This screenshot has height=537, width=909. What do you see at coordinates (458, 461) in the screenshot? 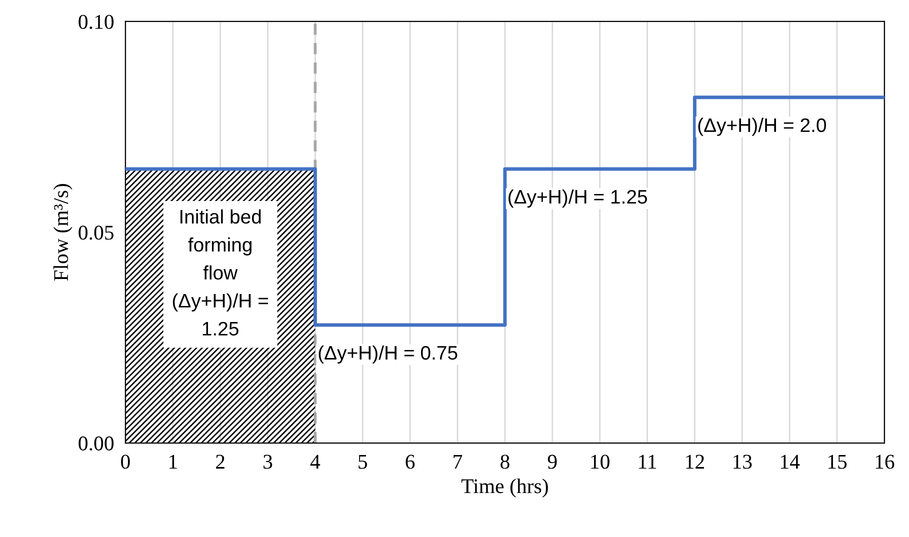
I see `x-tick-label: 7` at bounding box center [458, 461].